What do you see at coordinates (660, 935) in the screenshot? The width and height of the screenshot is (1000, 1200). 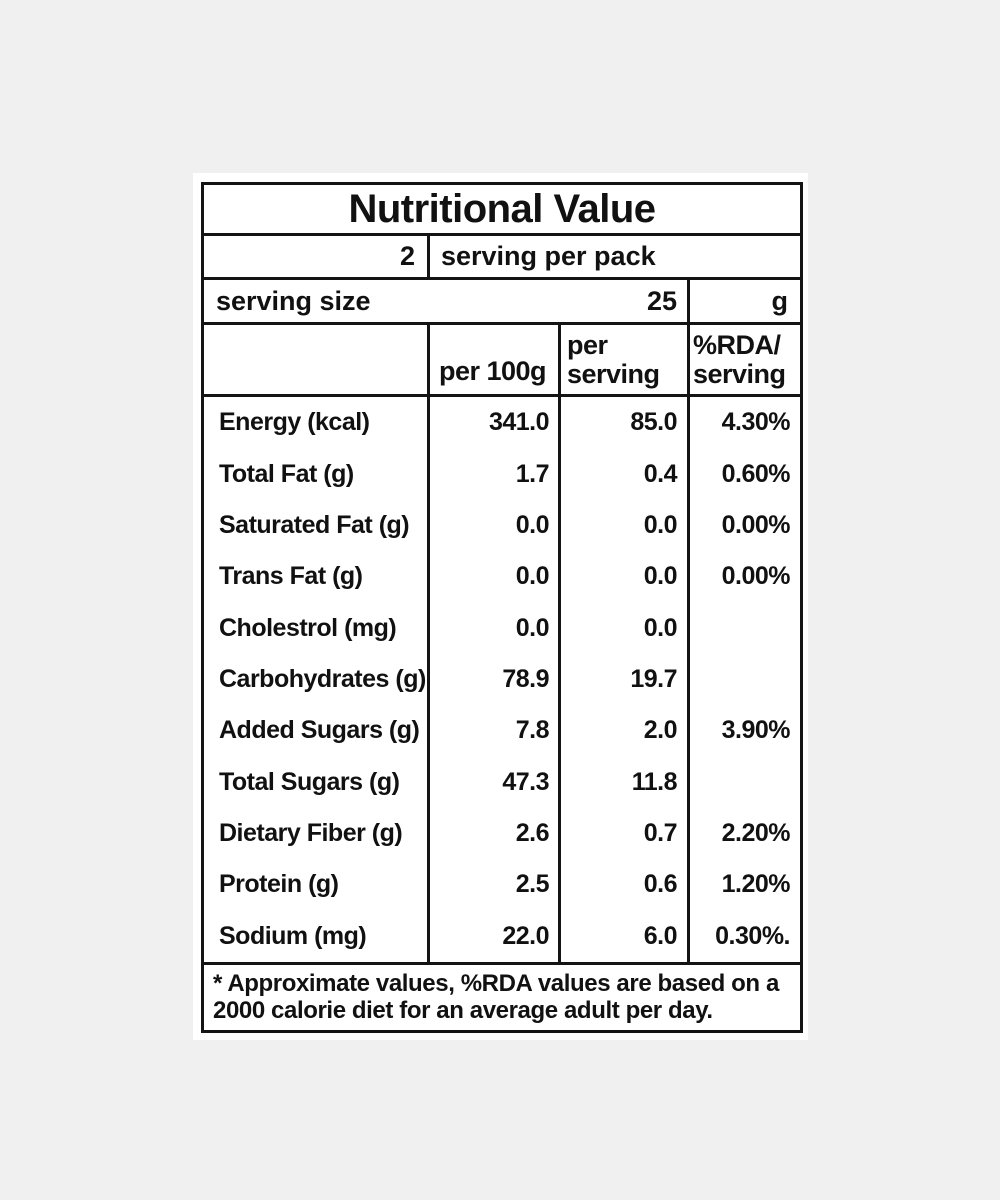 I see `per-serving-value: 6.0` at bounding box center [660, 935].